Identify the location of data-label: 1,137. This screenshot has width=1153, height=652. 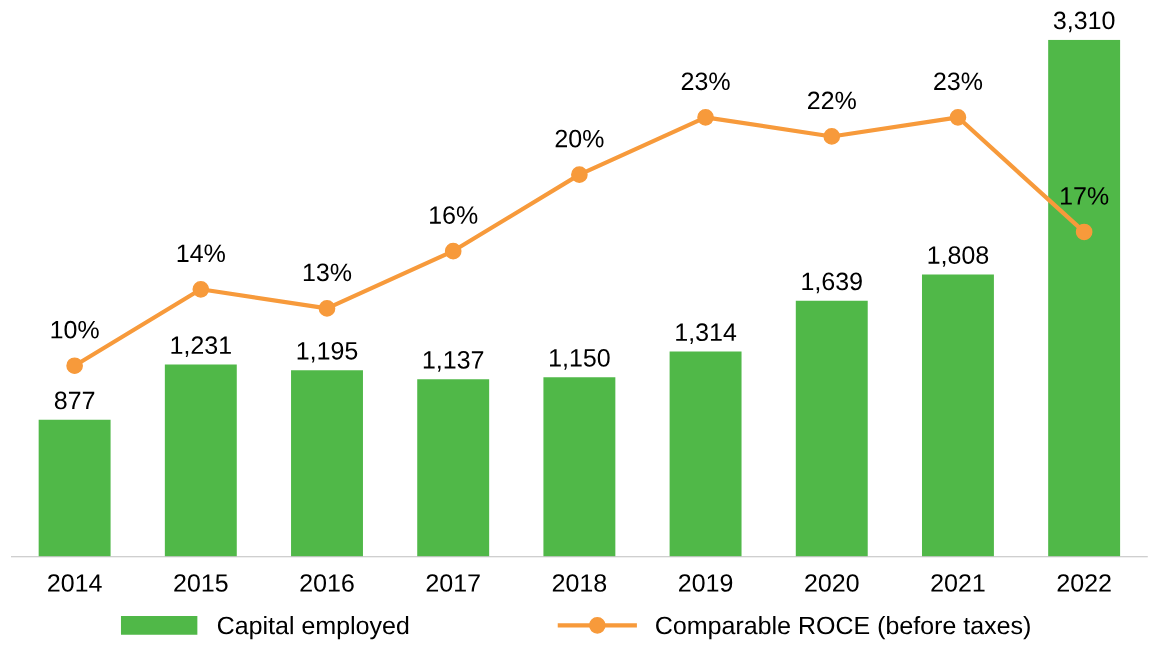
(453, 361).